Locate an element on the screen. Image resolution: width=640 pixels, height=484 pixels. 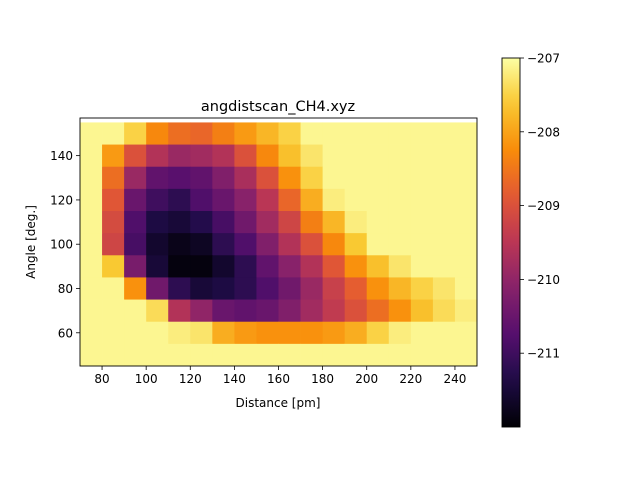
chart-title: angdistscan_CH4.xyz is located at coordinates (278, 107).